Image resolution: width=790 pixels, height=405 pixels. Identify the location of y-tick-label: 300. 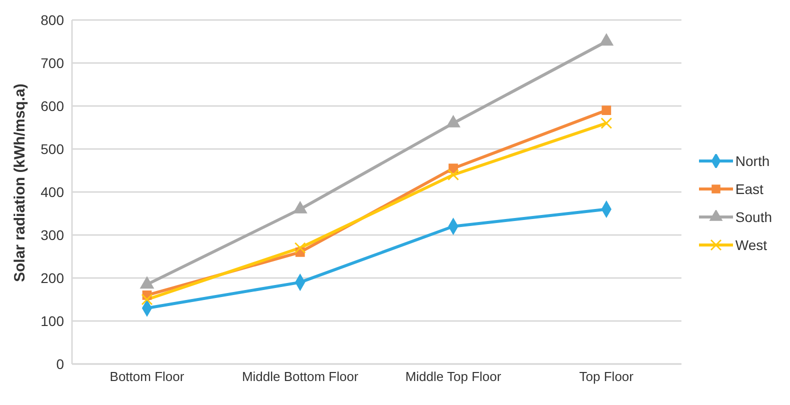
(52, 234).